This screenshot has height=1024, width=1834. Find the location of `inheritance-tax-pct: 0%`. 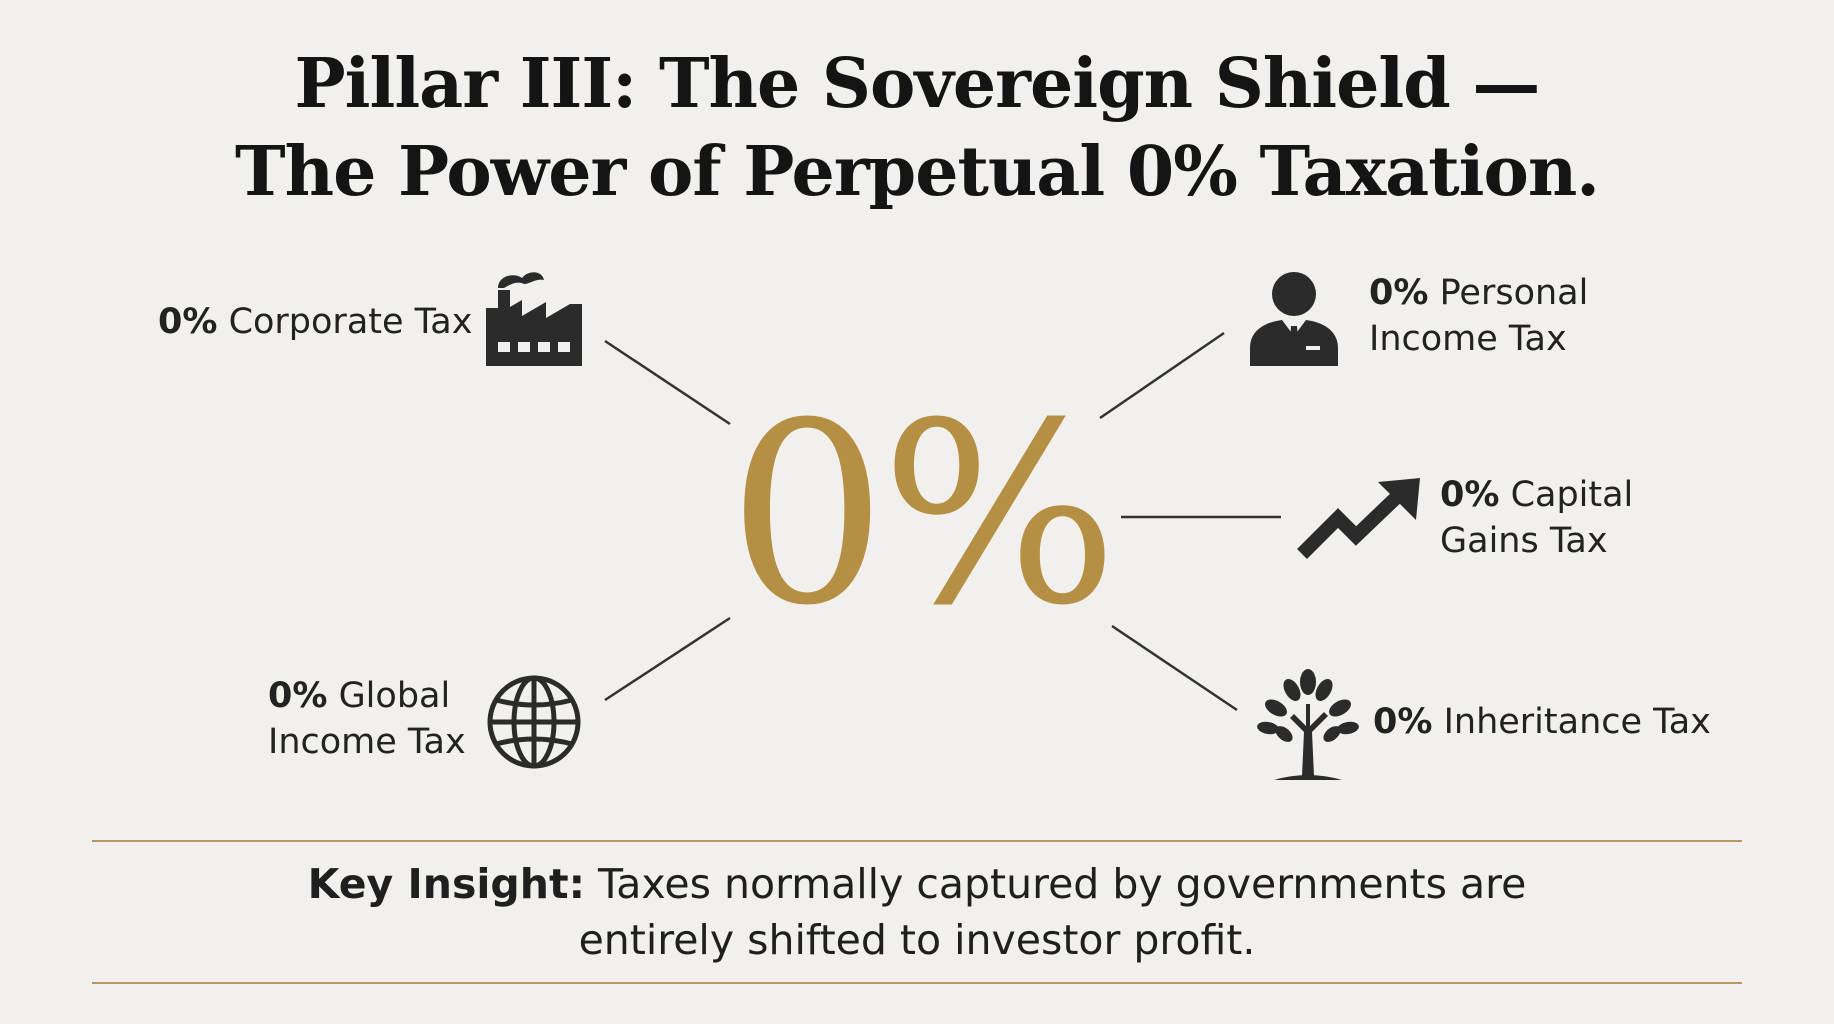

inheritance-tax-pct: 0% is located at coordinates (1403, 722).